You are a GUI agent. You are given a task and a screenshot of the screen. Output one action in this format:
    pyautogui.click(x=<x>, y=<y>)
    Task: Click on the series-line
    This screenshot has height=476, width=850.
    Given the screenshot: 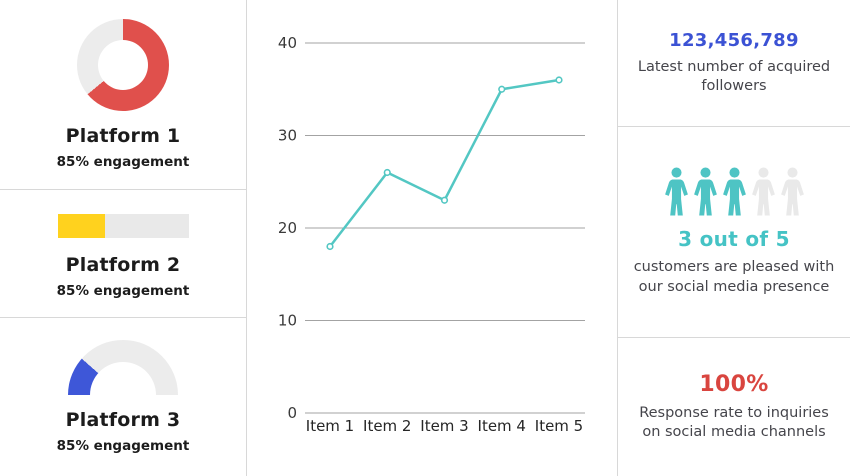 What is the action you would take?
    pyautogui.click(x=444, y=163)
    